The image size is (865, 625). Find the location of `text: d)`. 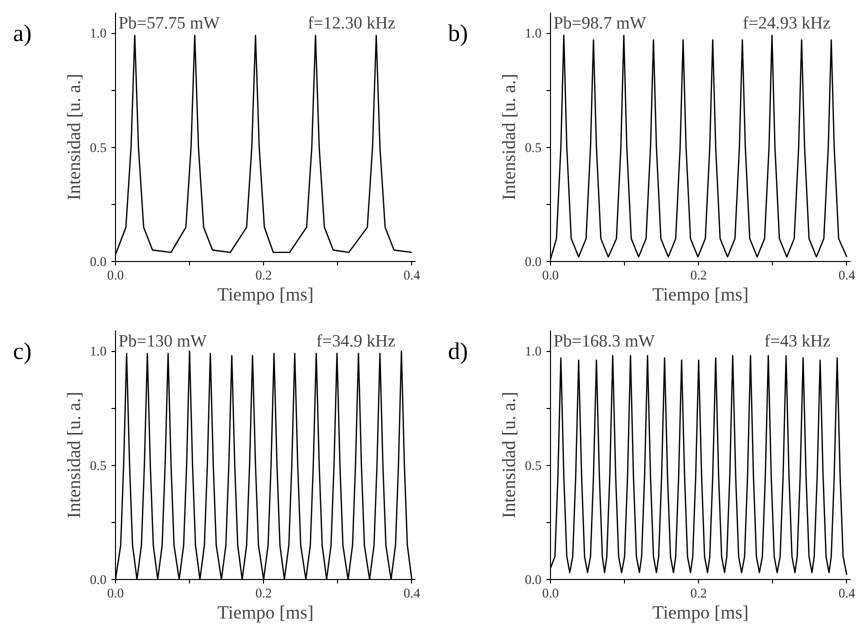

text: d) is located at coordinates (458, 352).